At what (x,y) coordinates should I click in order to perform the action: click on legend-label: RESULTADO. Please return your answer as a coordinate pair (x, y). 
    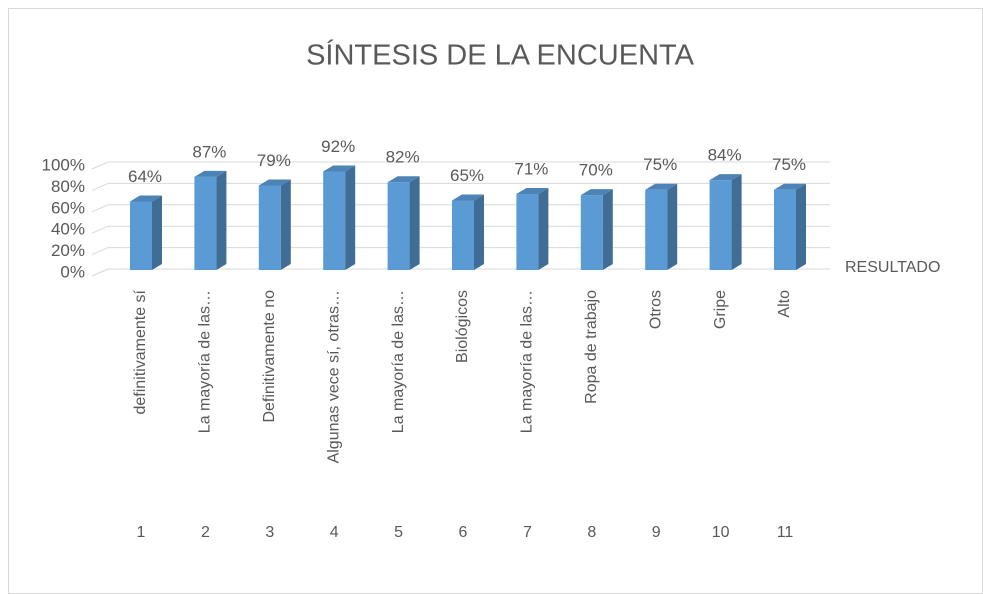
    Looking at the image, I should click on (892, 267).